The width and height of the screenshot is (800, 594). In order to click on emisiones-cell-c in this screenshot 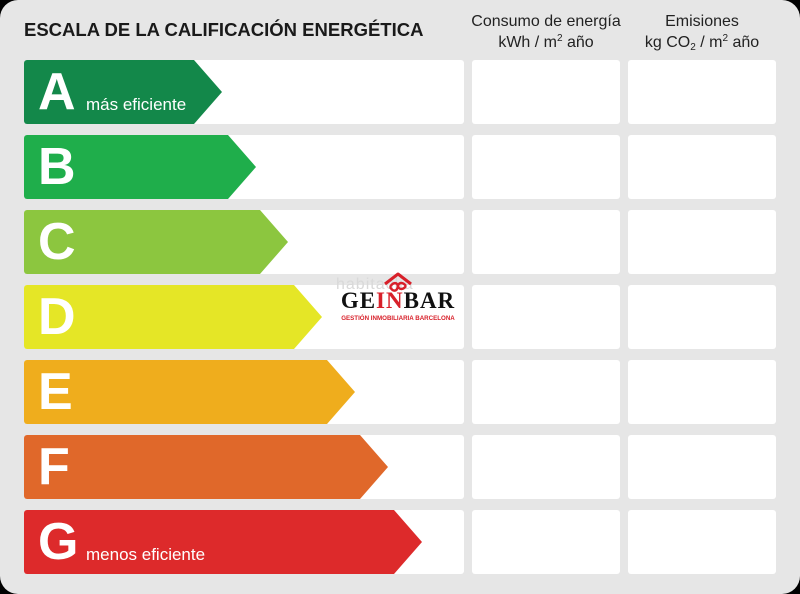, I will do `click(702, 242)`.